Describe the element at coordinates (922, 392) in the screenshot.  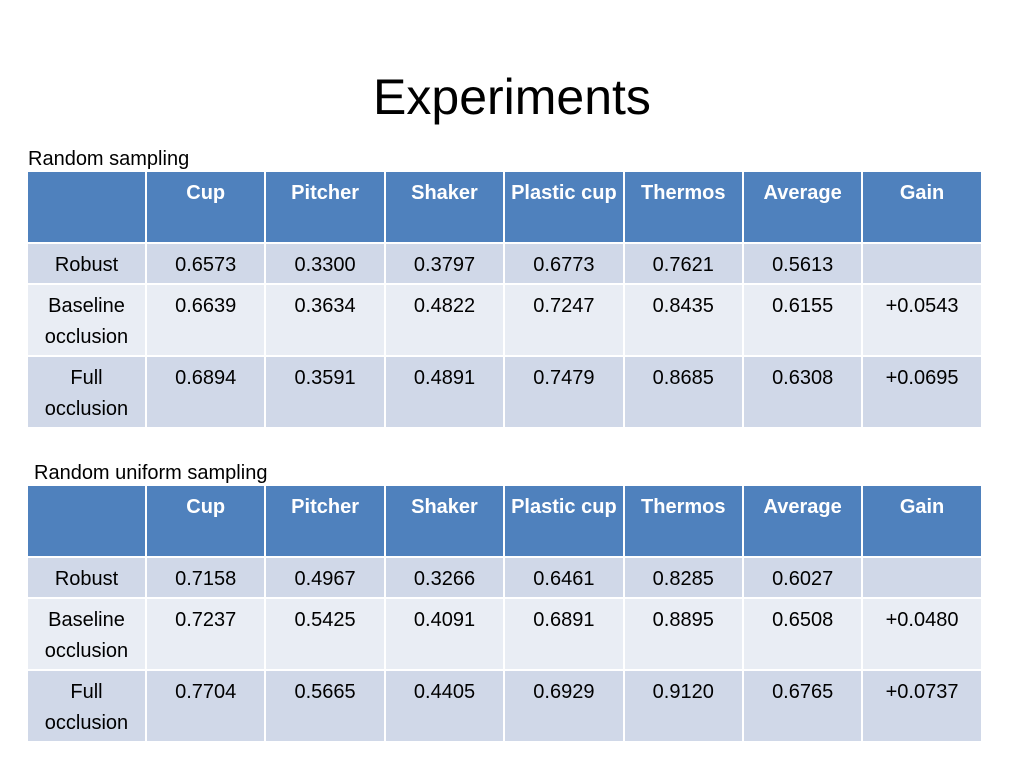
I see `table-cell: +0.0695` at that location.